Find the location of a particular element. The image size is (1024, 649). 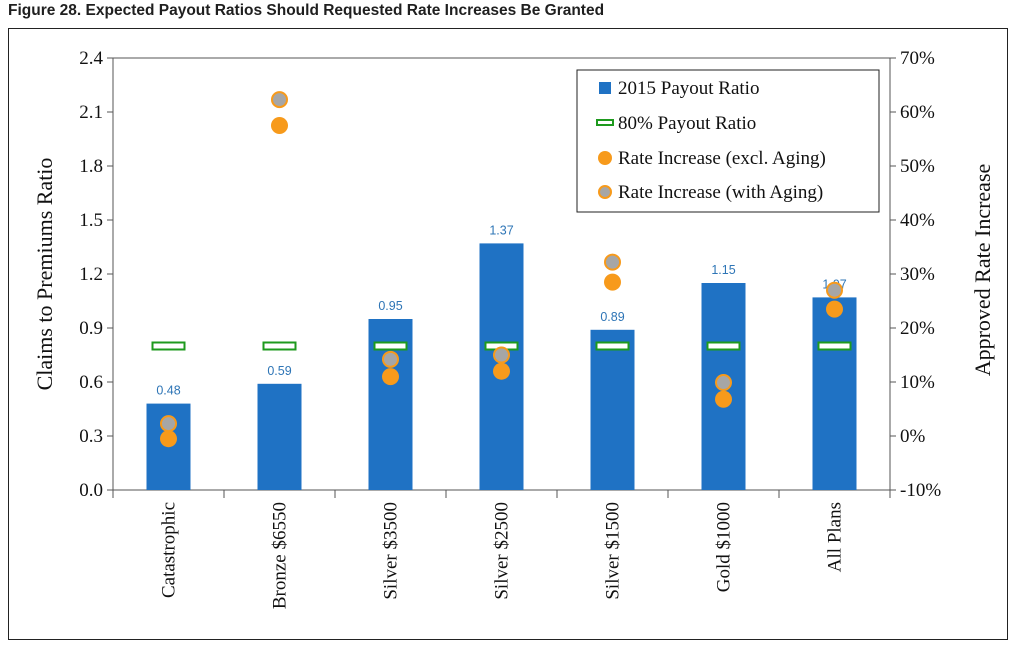

y-tick-label: 0.0 is located at coordinates (91, 490).